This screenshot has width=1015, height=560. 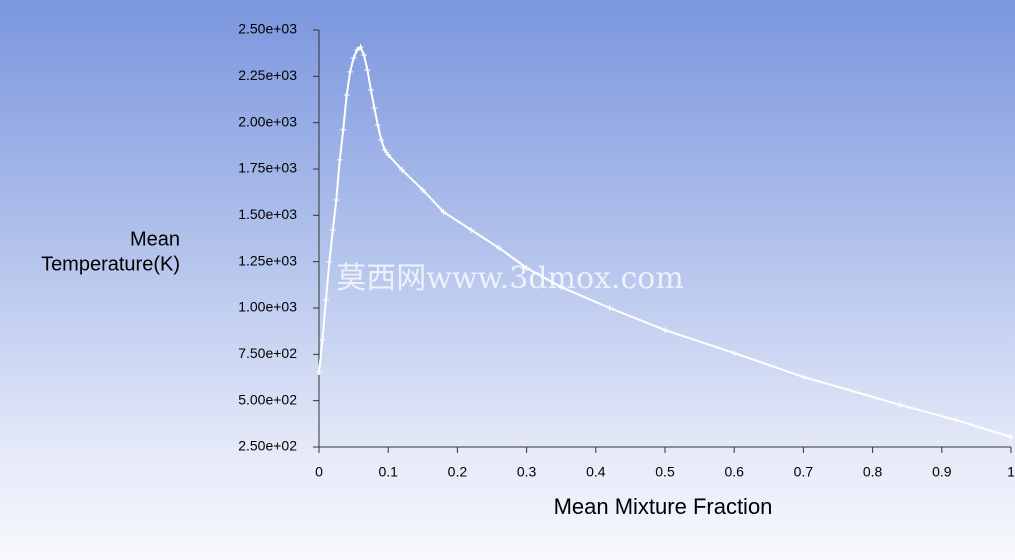 I want to click on x-tick-label: 0.8, so click(x=873, y=472).